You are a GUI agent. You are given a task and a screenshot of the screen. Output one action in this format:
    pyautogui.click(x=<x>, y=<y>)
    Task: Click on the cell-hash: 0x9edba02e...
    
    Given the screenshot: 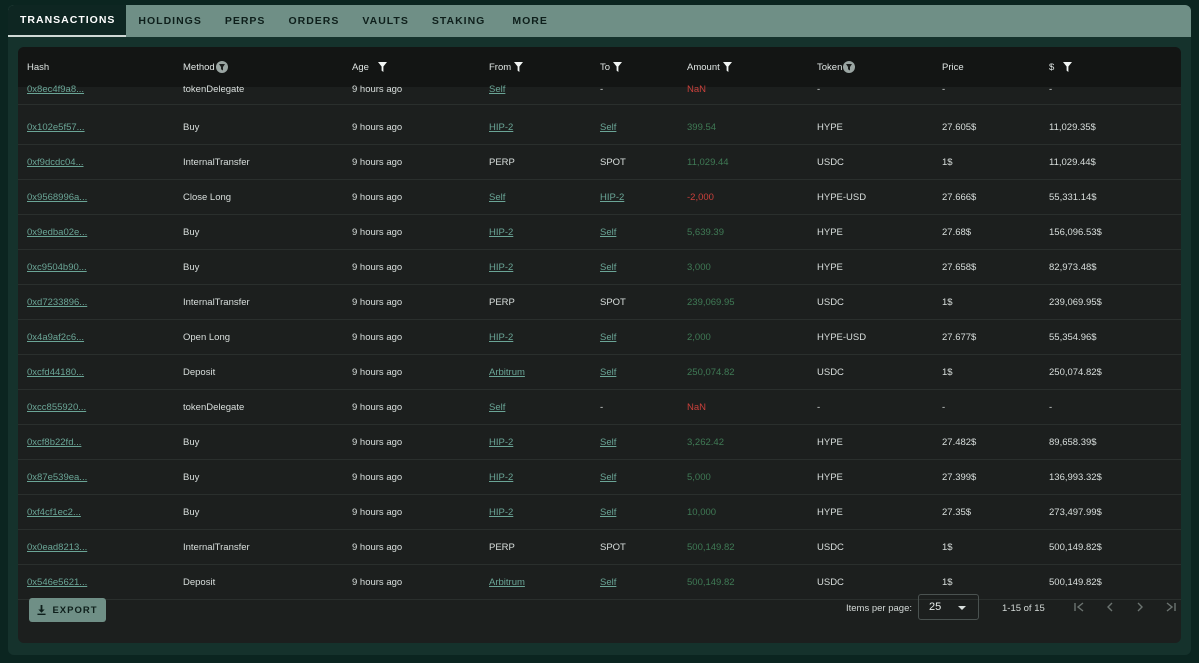 What is the action you would take?
    pyautogui.click(x=57, y=232)
    